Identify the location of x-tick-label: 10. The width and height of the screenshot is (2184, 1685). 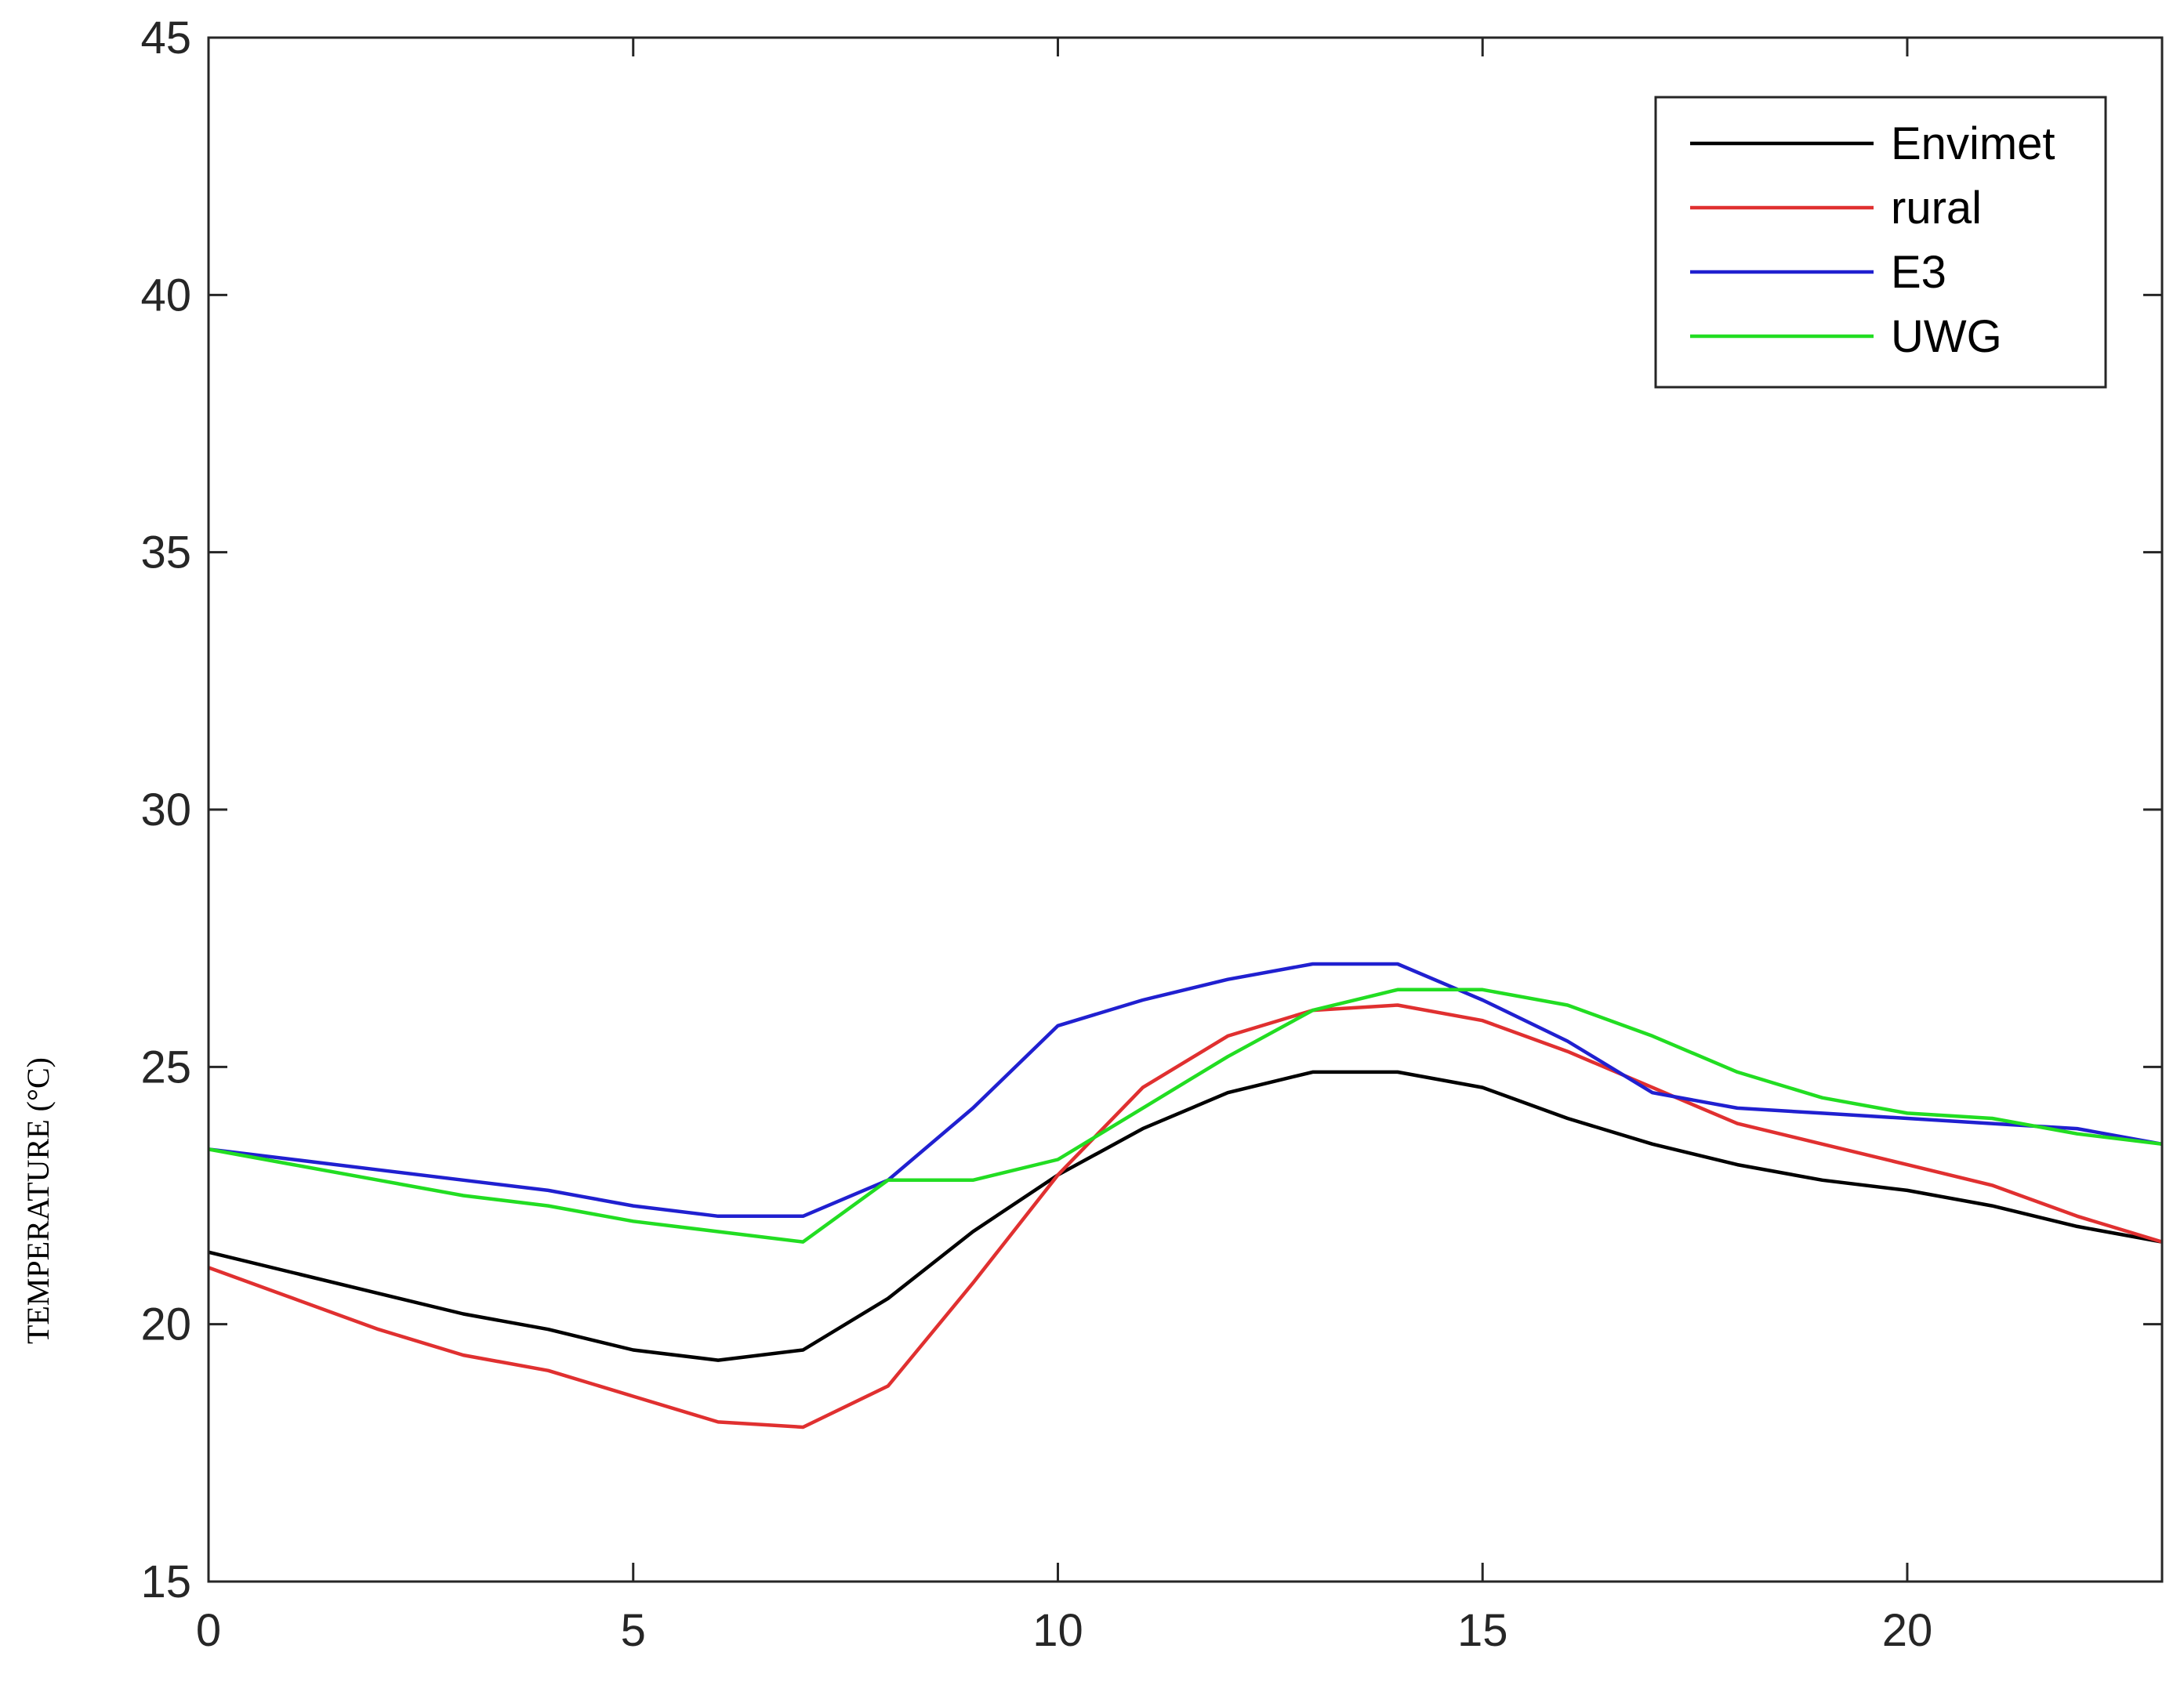
(1057, 1631).